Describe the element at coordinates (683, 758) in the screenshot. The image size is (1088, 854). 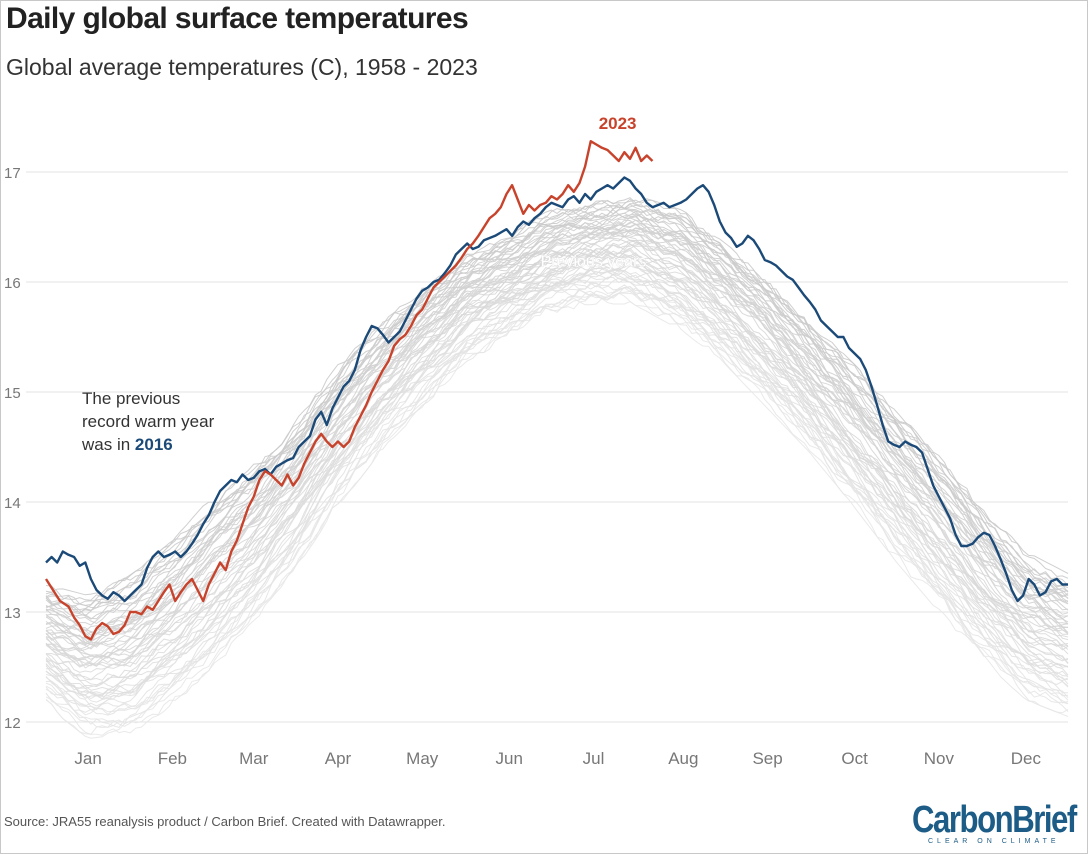
I see `x-tick-label-aug: Aug` at that location.